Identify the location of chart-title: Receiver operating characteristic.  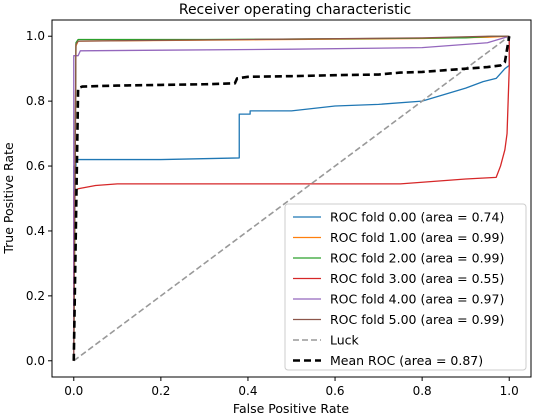
(295, 10).